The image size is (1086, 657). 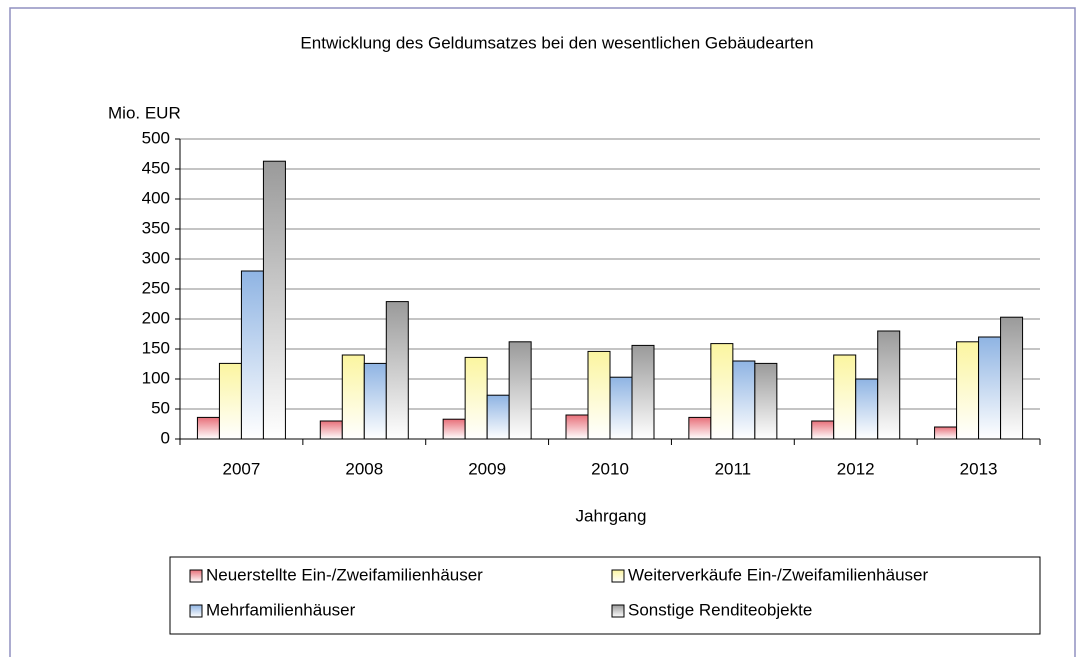 I want to click on y-tick-label: 350, so click(x=156, y=227).